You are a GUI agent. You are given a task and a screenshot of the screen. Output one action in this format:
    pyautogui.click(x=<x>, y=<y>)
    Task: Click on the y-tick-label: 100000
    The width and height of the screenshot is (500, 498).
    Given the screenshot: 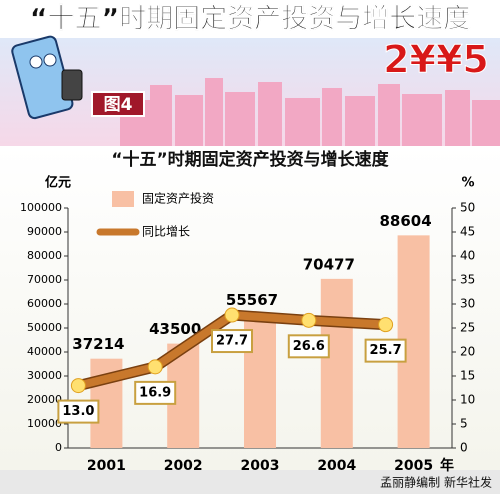 What is the action you would take?
    pyautogui.click(x=41, y=207)
    